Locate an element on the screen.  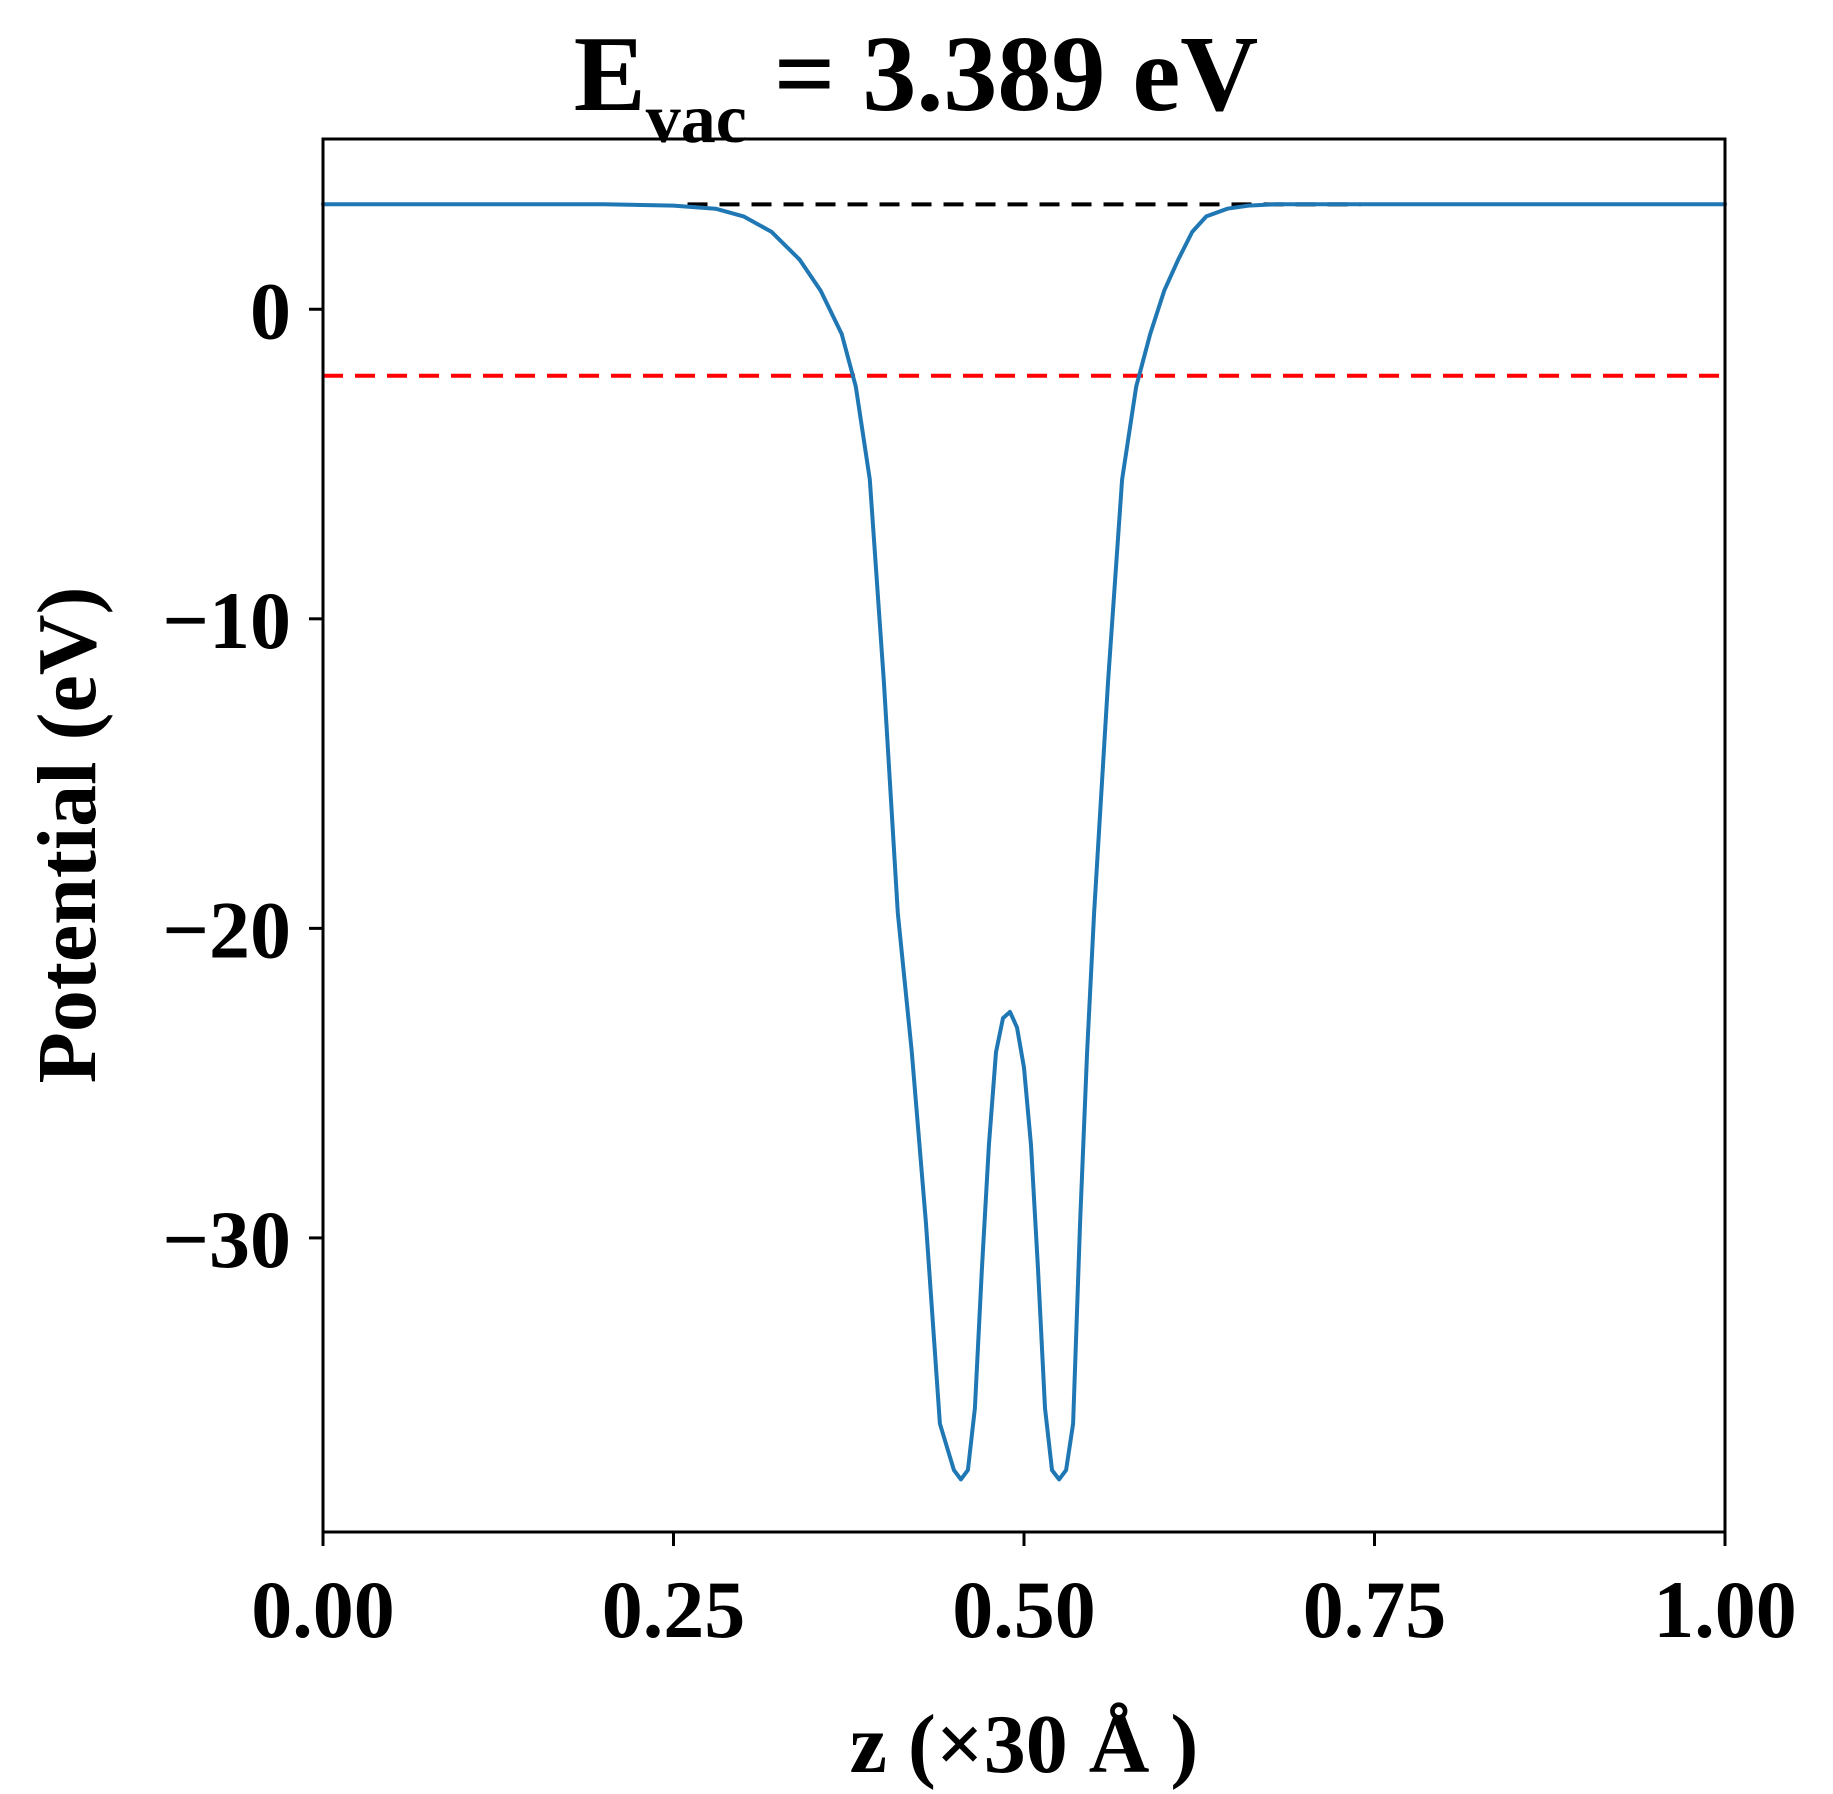
x-axis: 0.00 0.25 0.50 0.75 1.00 is located at coordinates (1024, 1593).